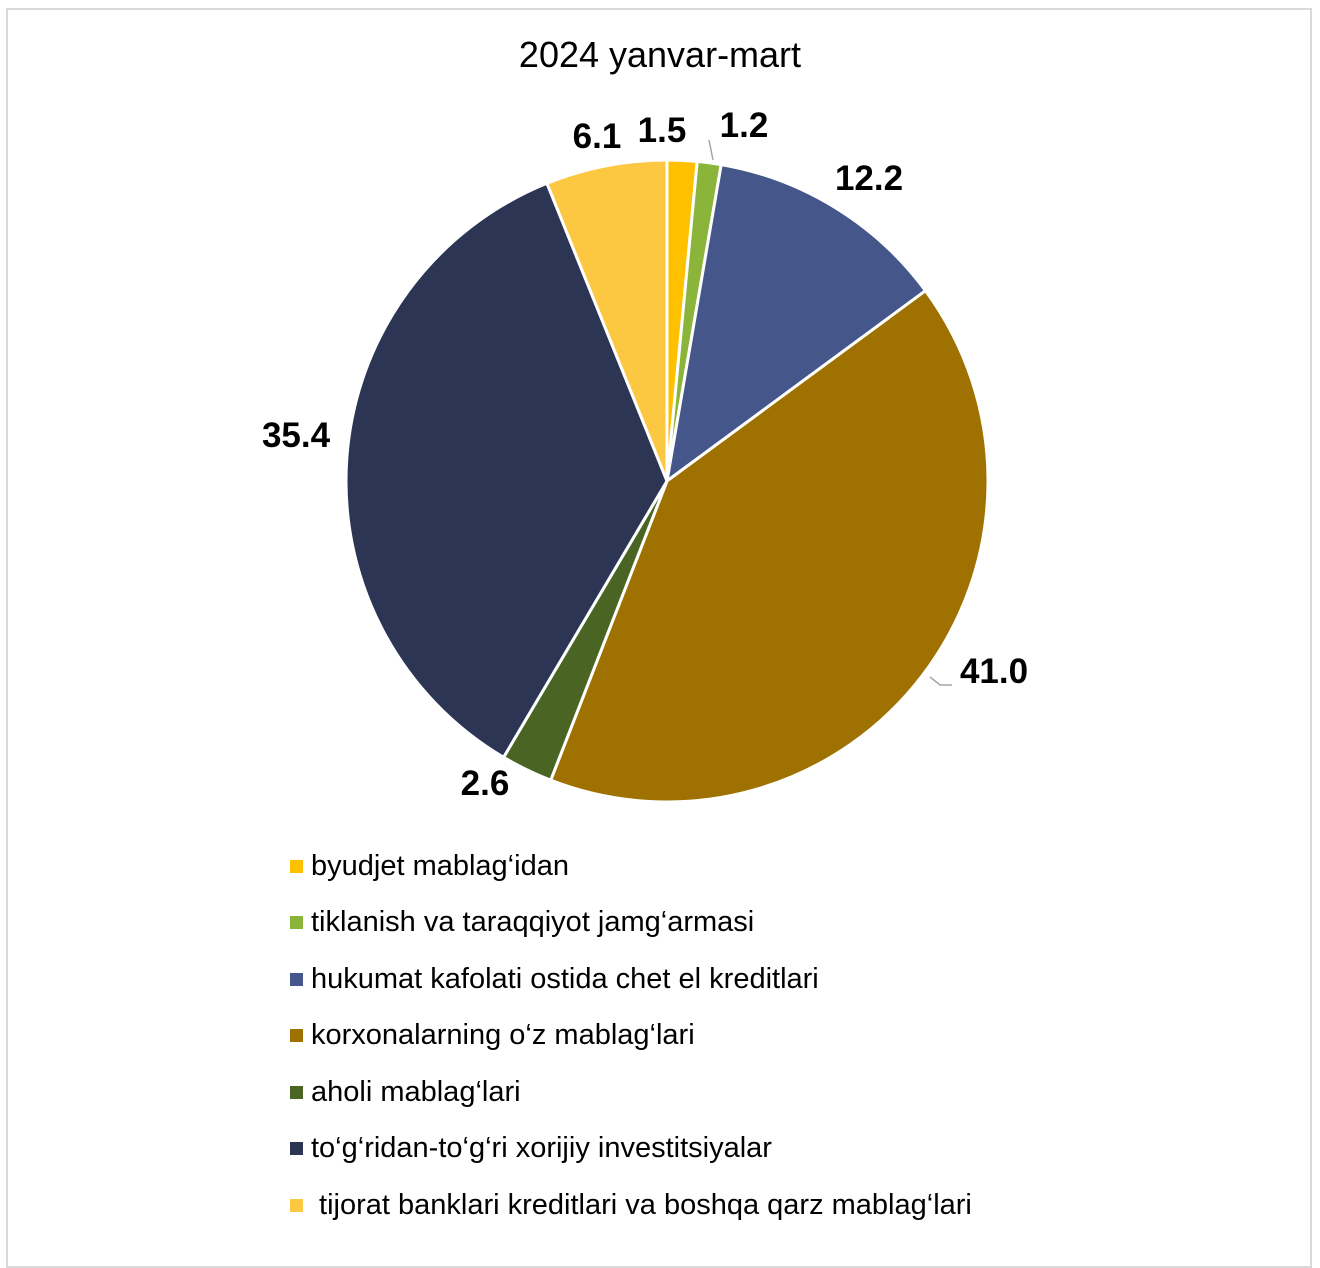 The image size is (1320, 1268). What do you see at coordinates (631, 1092) in the screenshot?
I see `legend-item-5: aholi mablag‘lari` at bounding box center [631, 1092].